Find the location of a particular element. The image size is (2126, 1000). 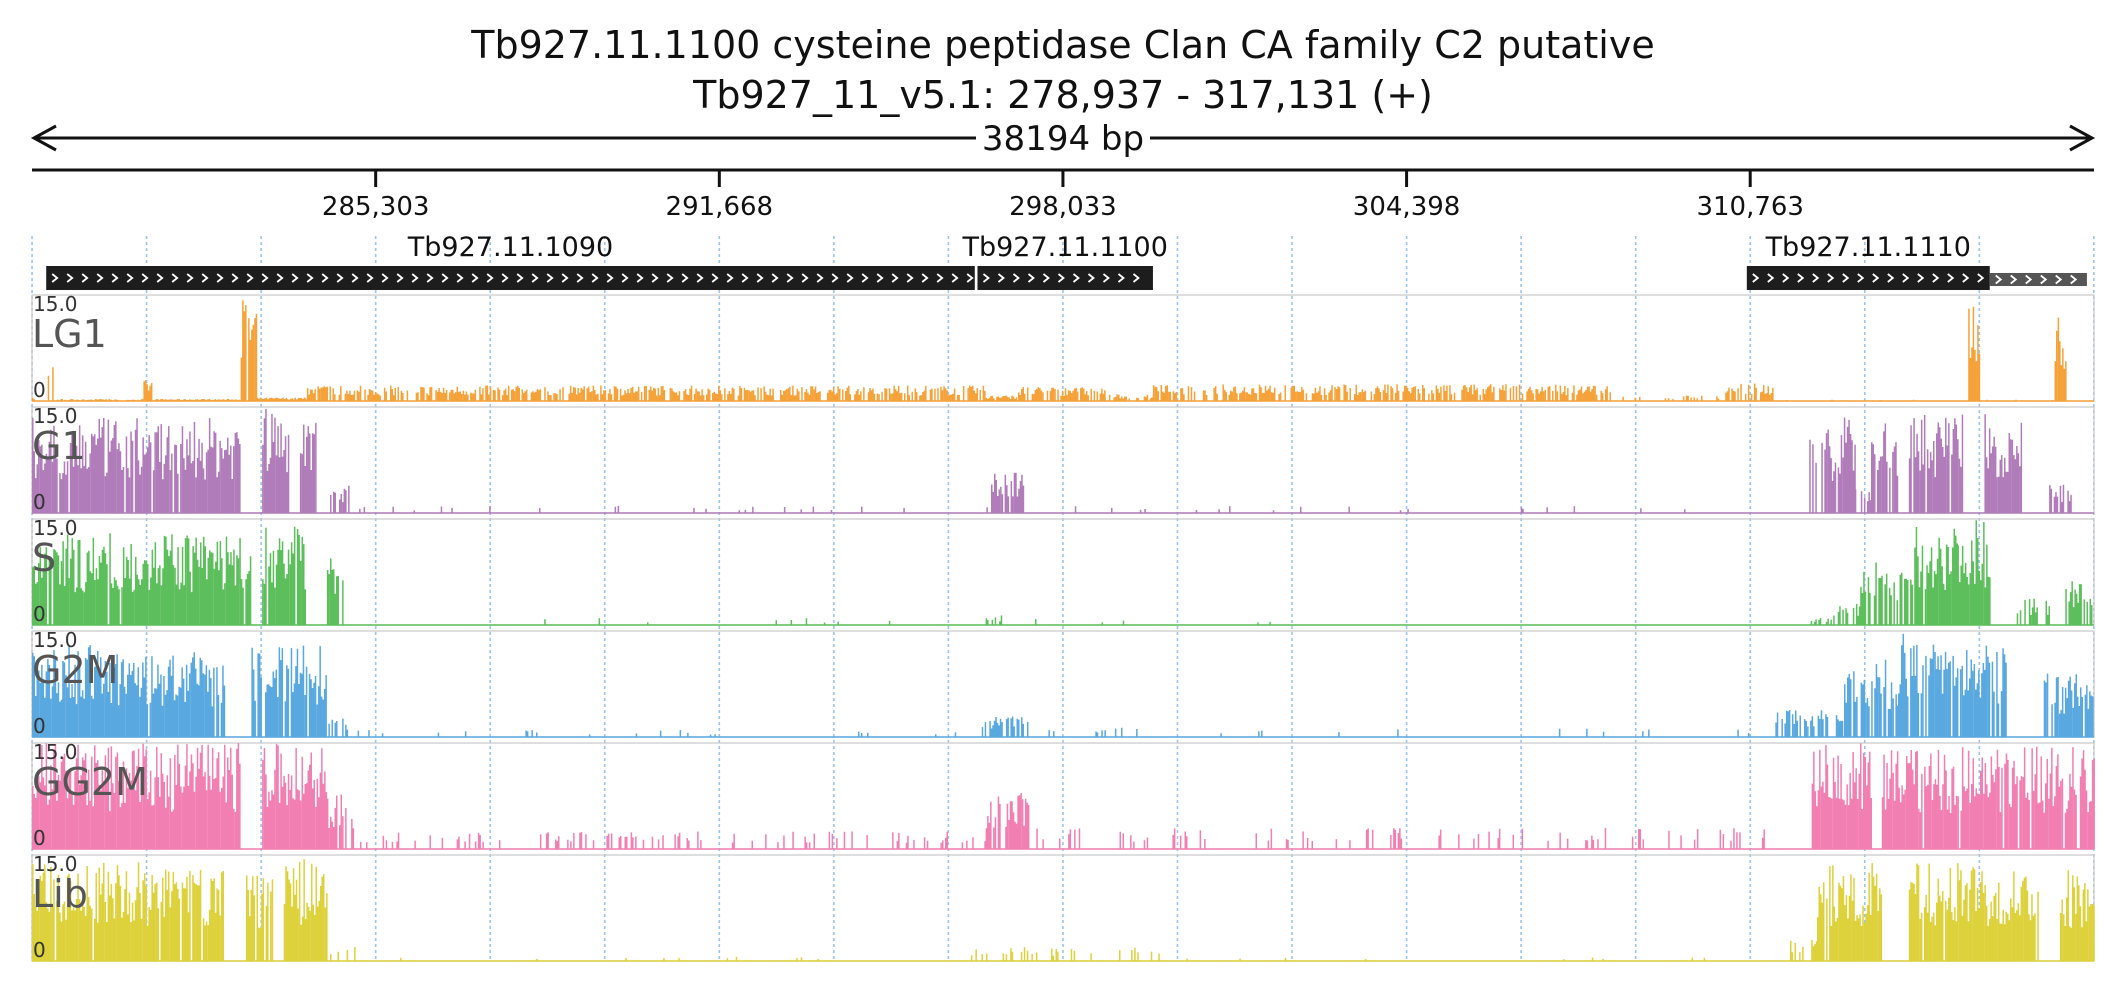

gene-Tb927.11.1090: Tb927.11.1090 is located at coordinates (510, 261).